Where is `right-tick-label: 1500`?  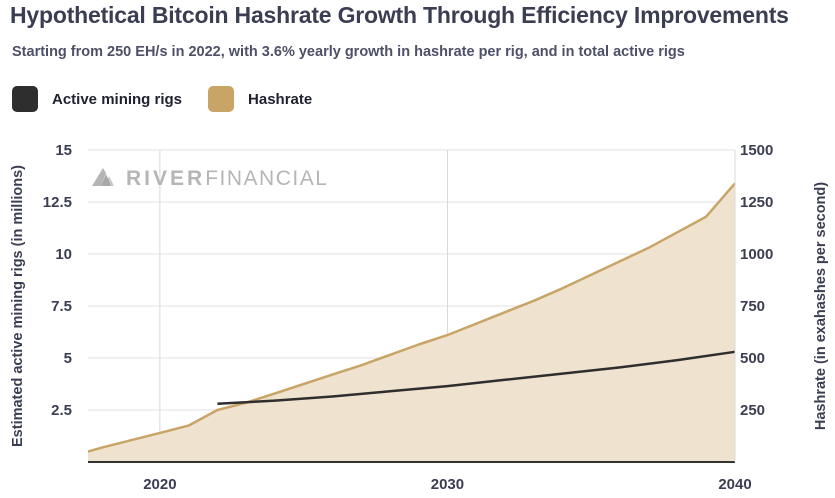 right-tick-label: 1500 is located at coordinates (756, 150).